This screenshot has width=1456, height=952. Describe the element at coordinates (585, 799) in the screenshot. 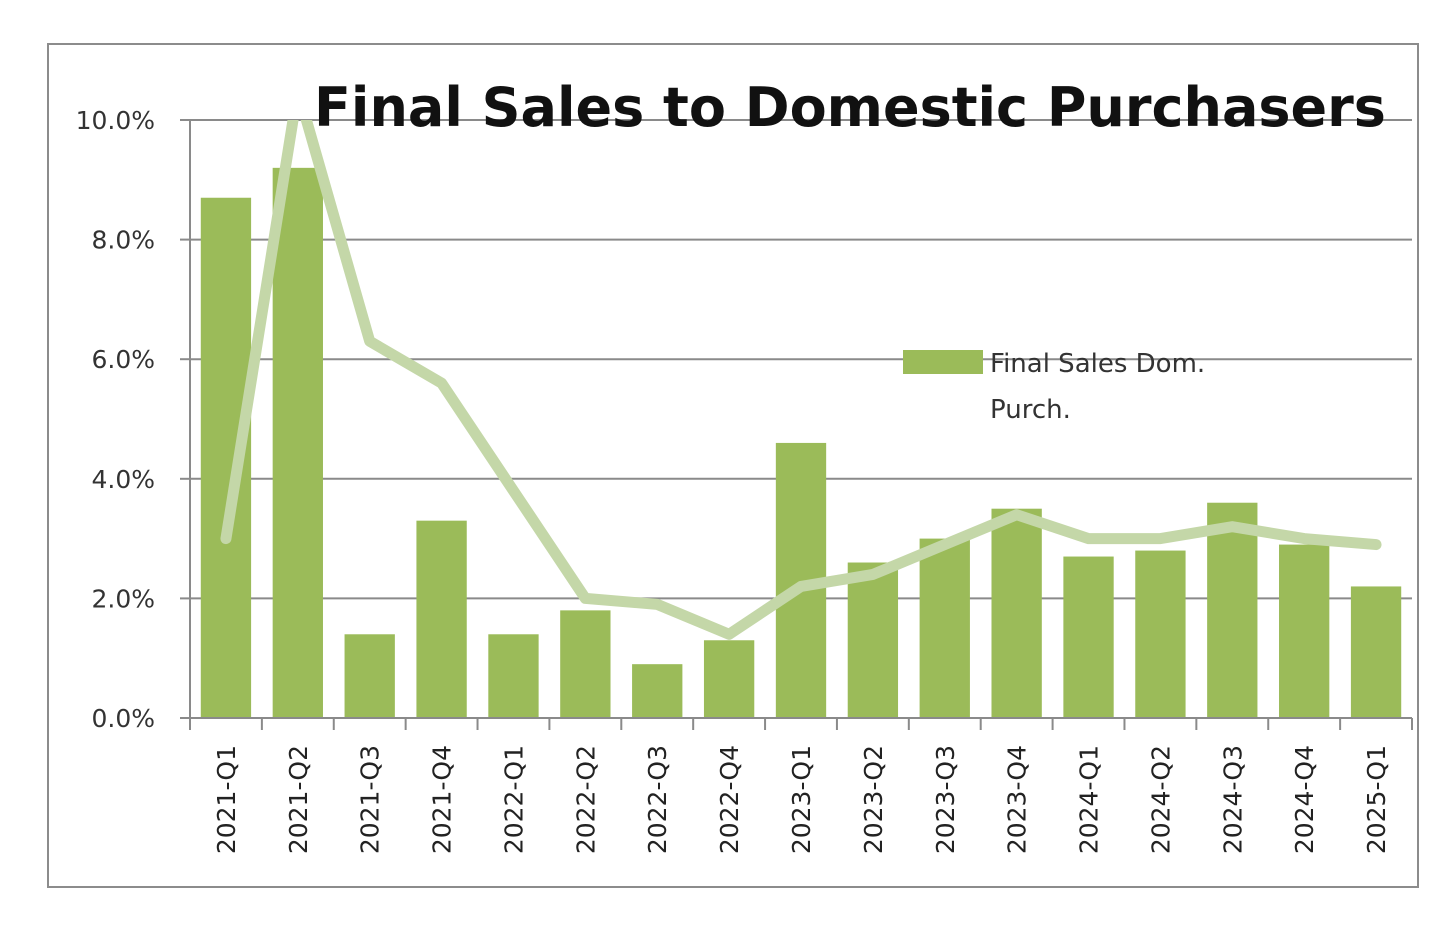

I see `x-tick-label: 2022-Q2` at that location.